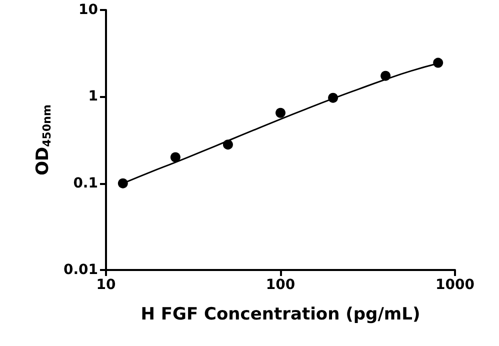  I want to click on y-tick-label: 0.01, so click(80, 270).